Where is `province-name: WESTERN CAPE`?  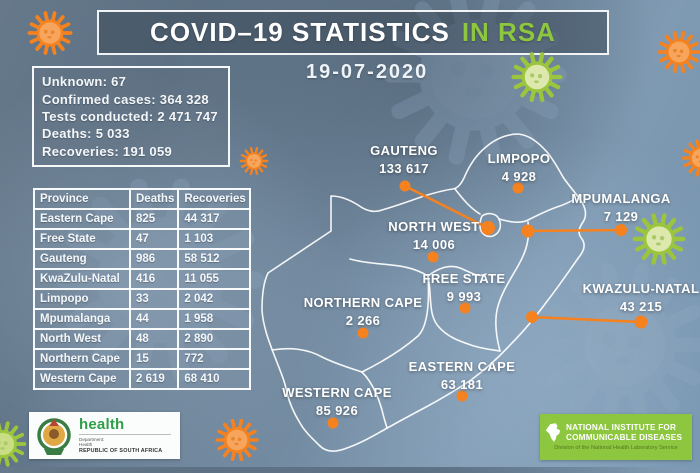
province-name: WESTERN CAPE is located at coordinates (337, 392).